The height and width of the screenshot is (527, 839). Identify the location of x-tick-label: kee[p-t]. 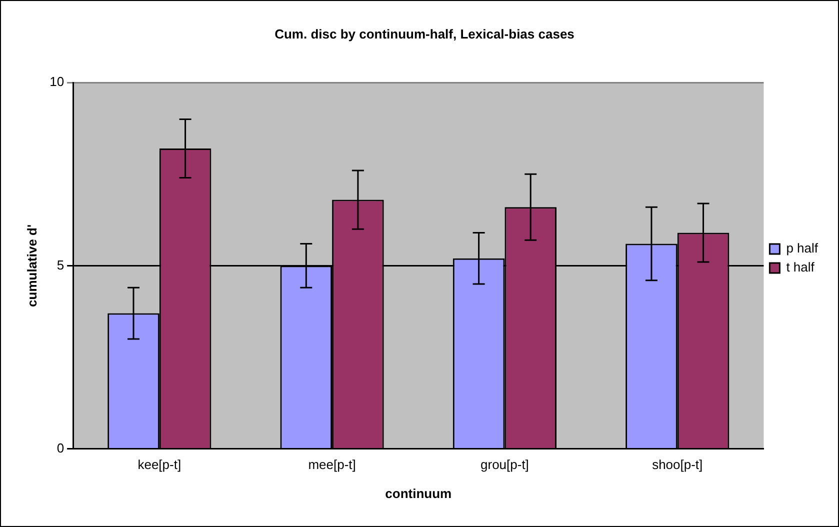
(160, 464).